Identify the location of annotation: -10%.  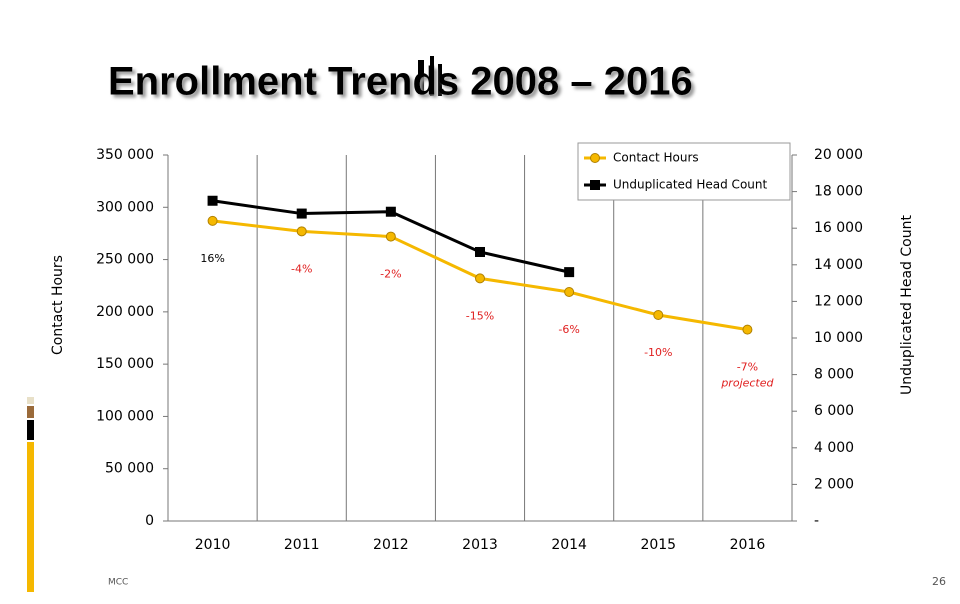
(658, 352).